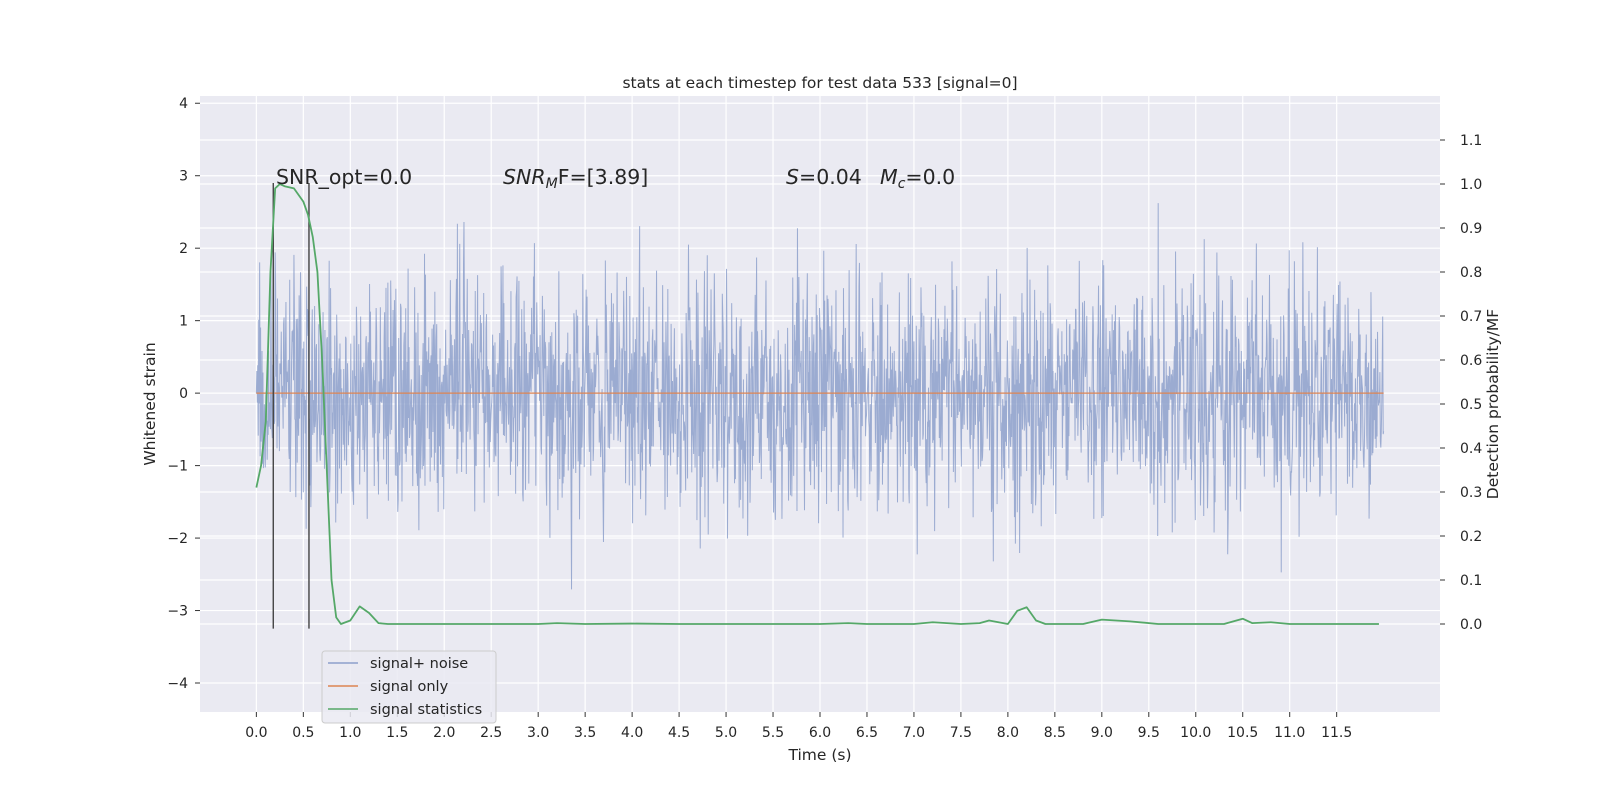  I want to click on annotations: SNR_opt=0.0 SNRMF=[3.89] S=0.04 Mc=0.0, so click(615, 178).